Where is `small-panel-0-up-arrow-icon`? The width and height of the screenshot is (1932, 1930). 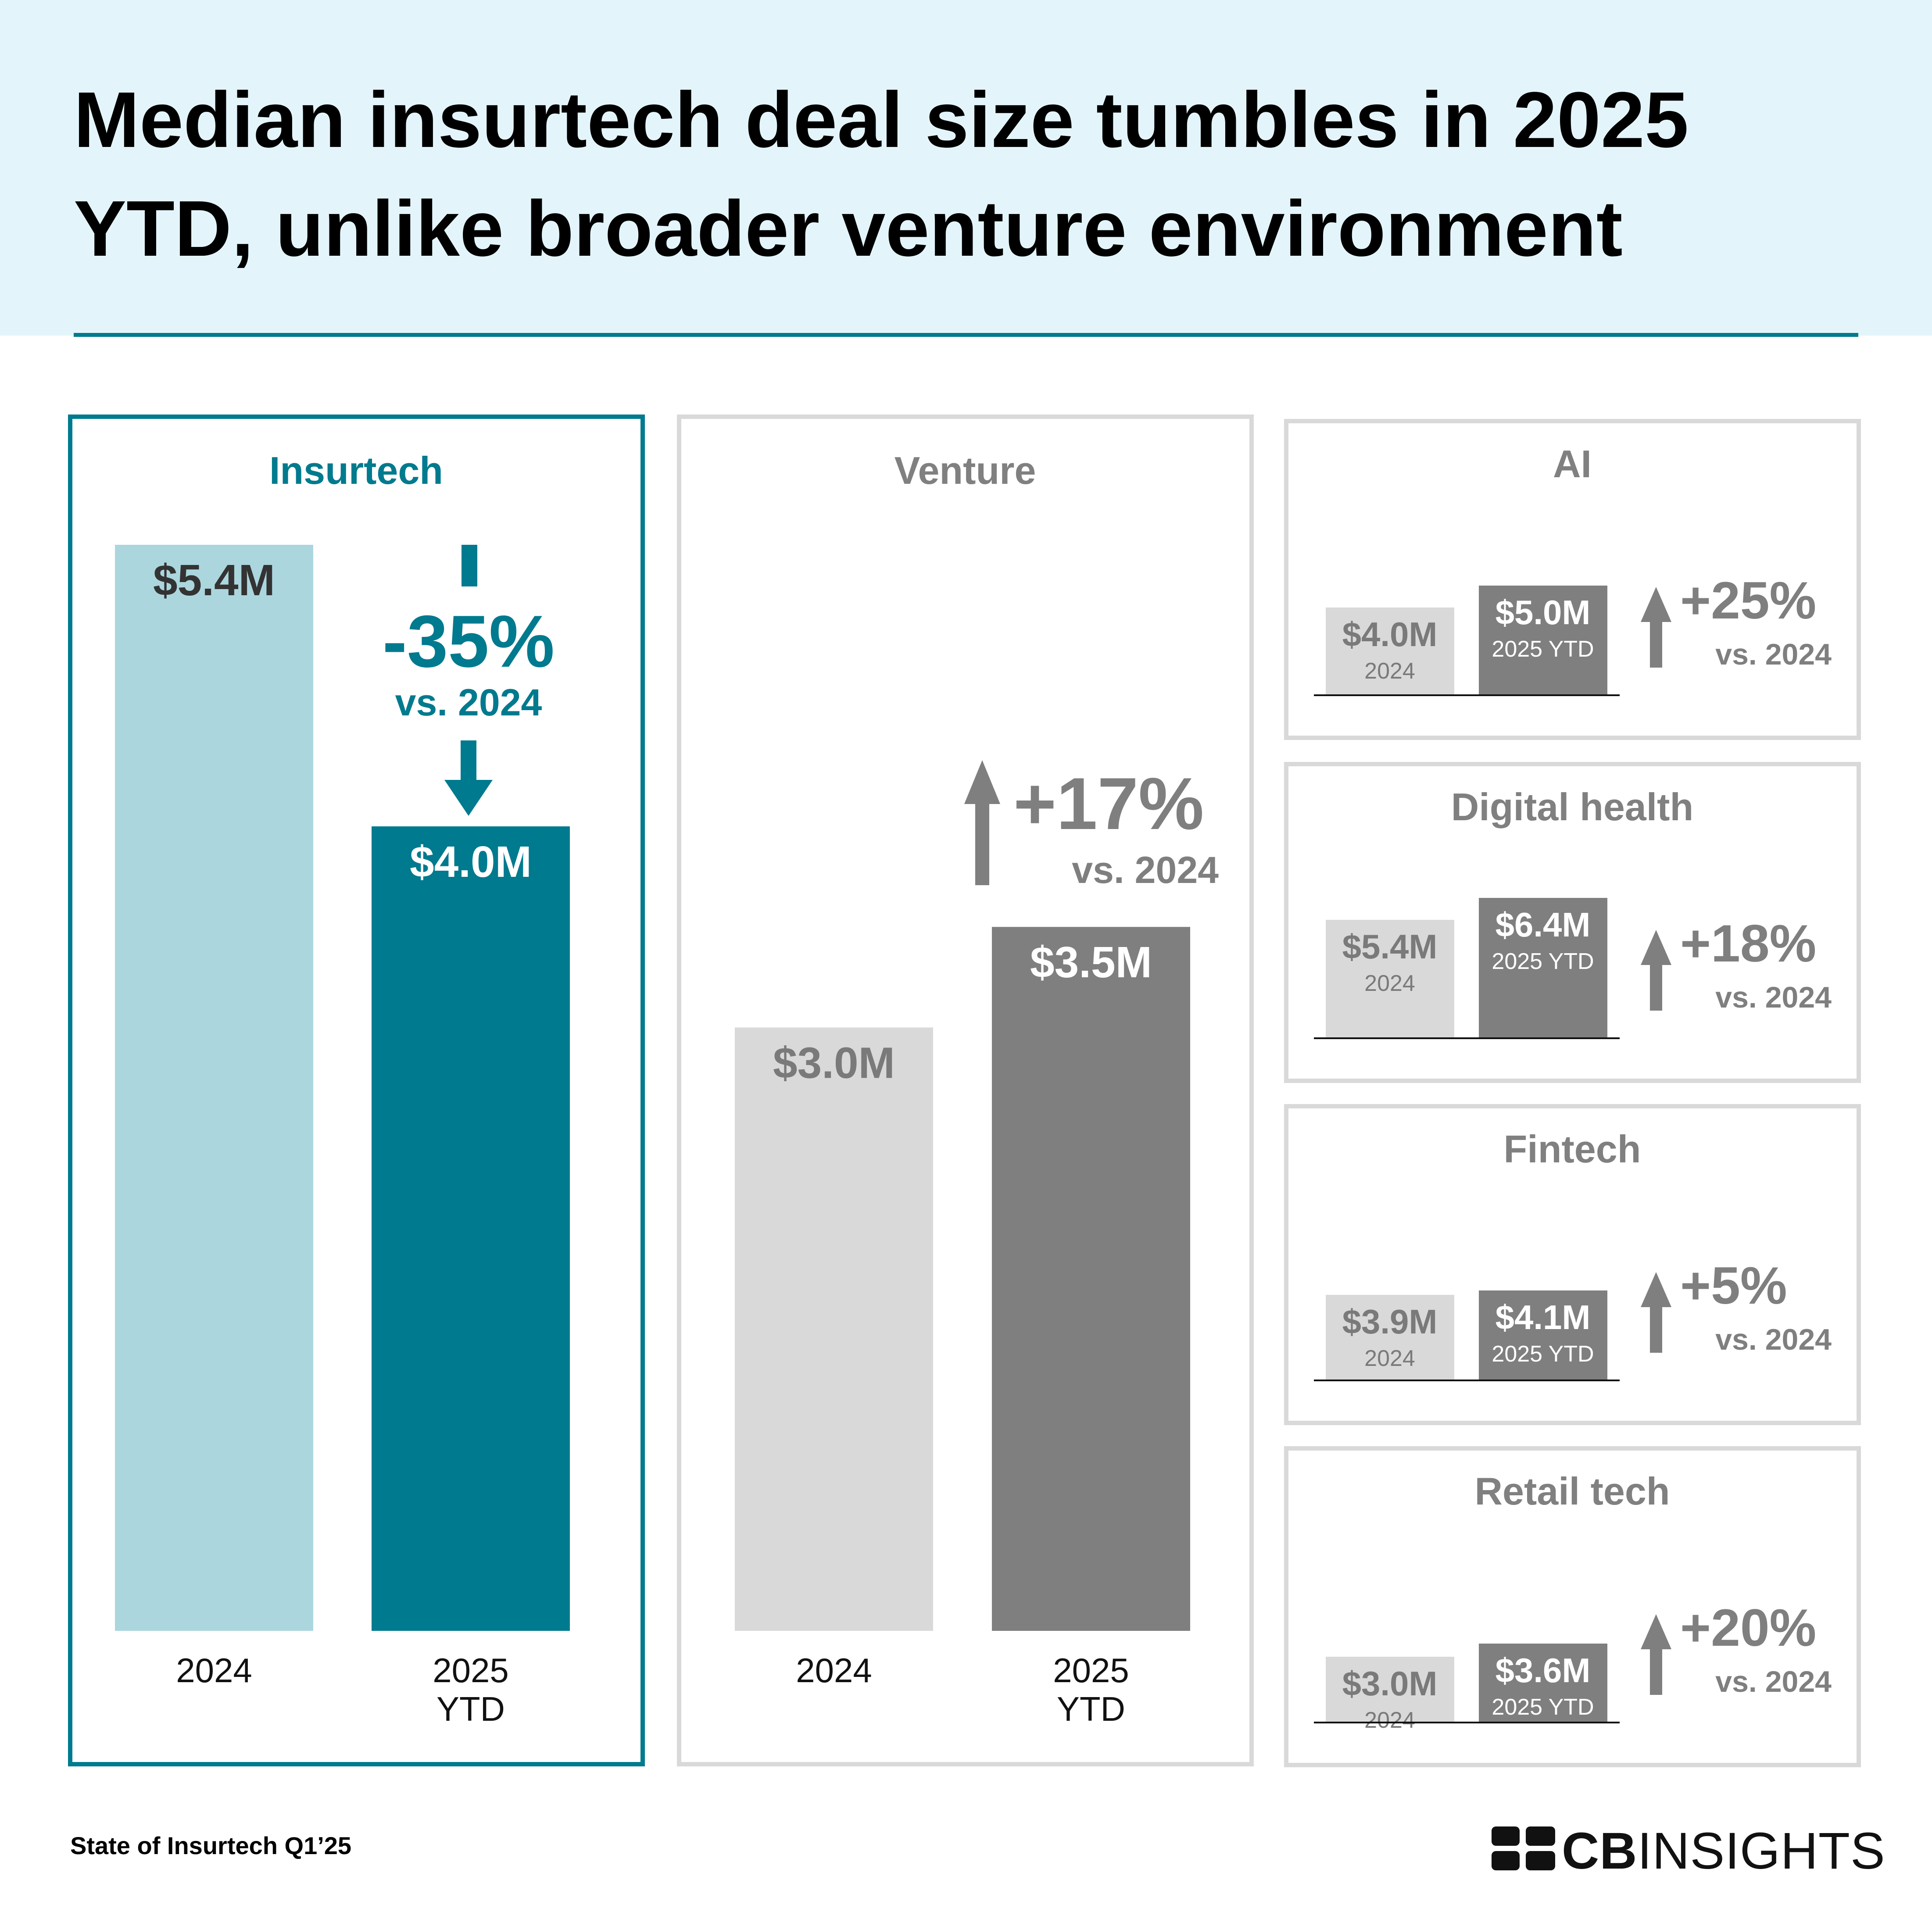 small-panel-0-up-arrow-icon is located at coordinates (1656, 628).